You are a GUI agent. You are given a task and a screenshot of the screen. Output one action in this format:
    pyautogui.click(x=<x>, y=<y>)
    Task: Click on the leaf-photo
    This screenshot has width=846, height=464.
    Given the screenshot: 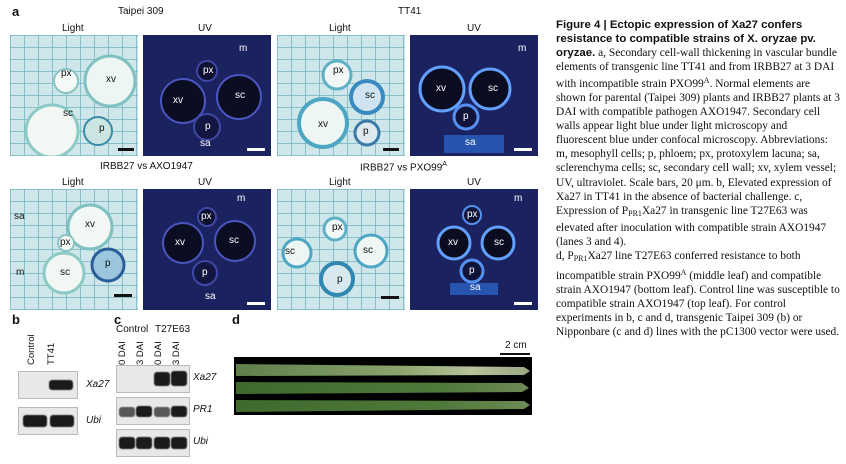 What is the action you would take?
    pyautogui.click(x=383, y=386)
    